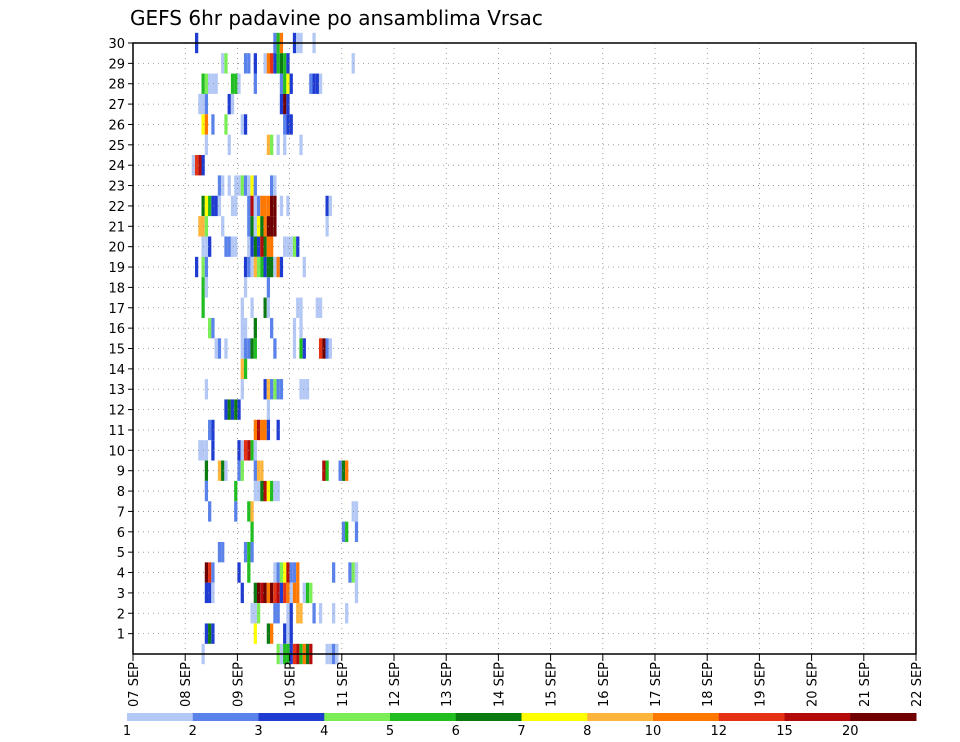  What do you see at coordinates (186, 684) in the screenshot?
I see `x-tick-label: 08 SEP` at bounding box center [186, 684].